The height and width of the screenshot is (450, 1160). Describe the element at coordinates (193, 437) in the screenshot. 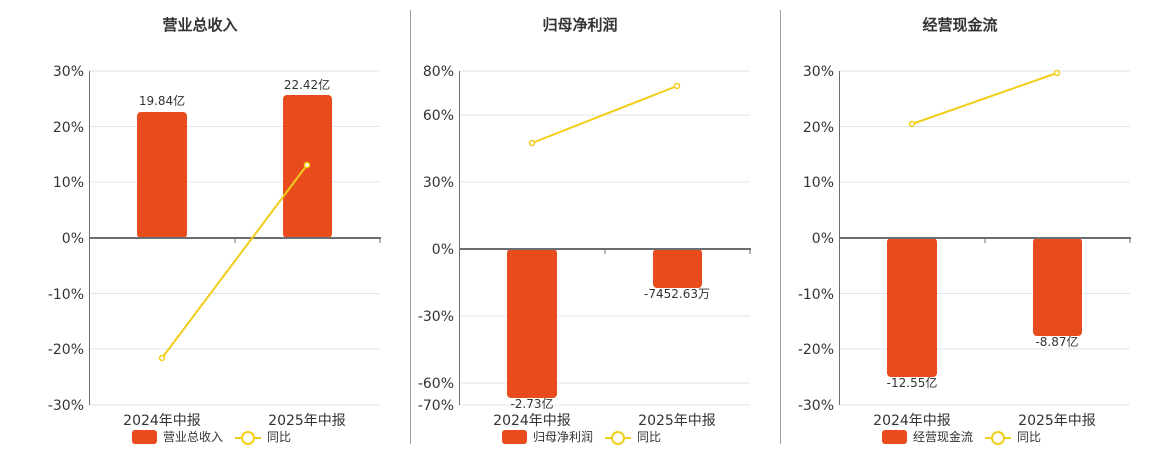

I see `legend-bar-label: 营业总收入` at that location.